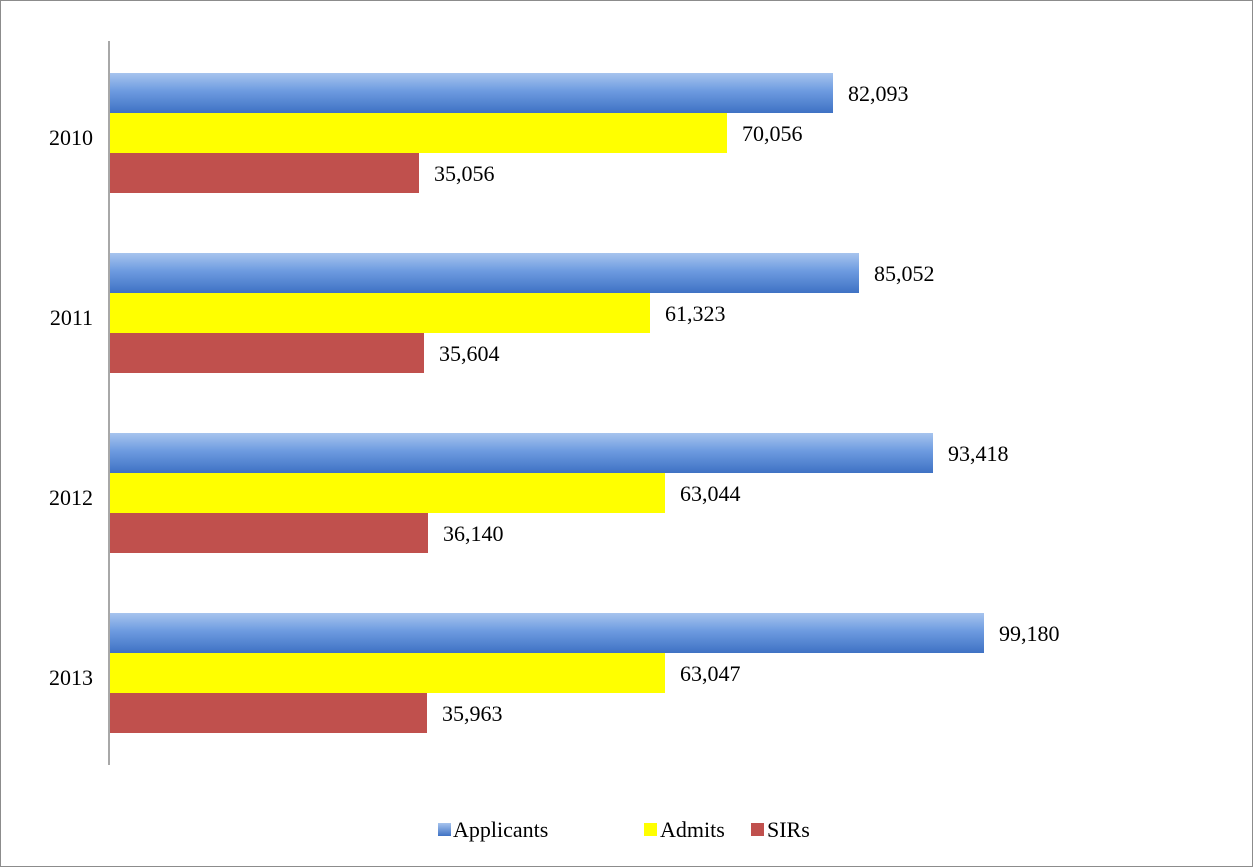  Describe the element at coordinates (772, 133) in the screenshot. I see `data-label-admits-2010: 70,056` at that location.